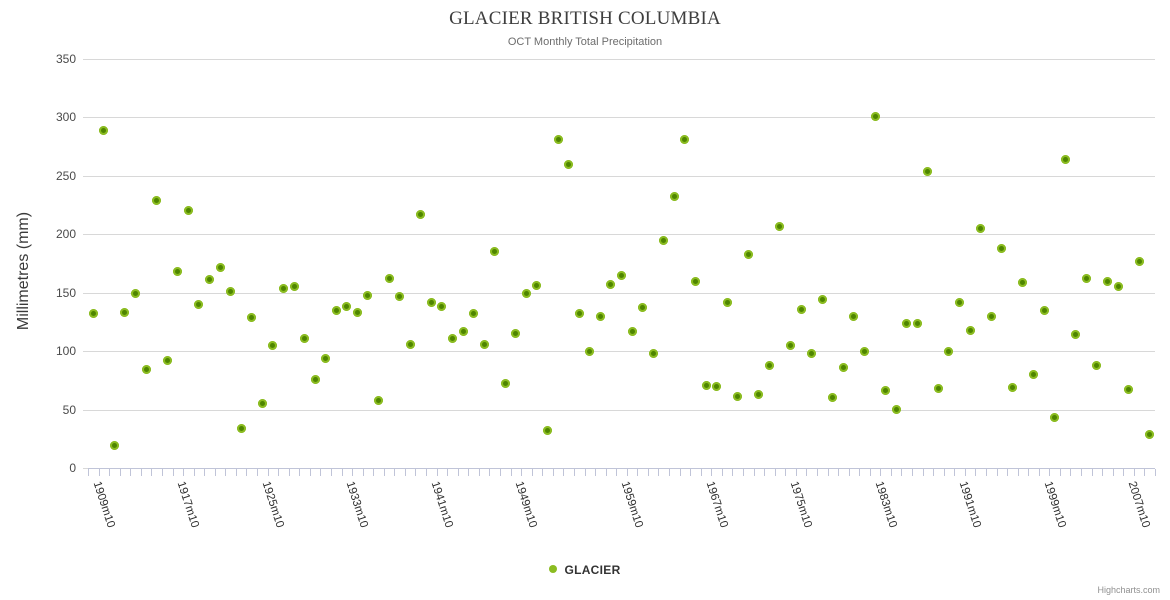  What do you see at coordinates (1128, 590) in the screenshot?
I see `credits-watermark: Highcharts.com` at bounding box center [1128, 590].